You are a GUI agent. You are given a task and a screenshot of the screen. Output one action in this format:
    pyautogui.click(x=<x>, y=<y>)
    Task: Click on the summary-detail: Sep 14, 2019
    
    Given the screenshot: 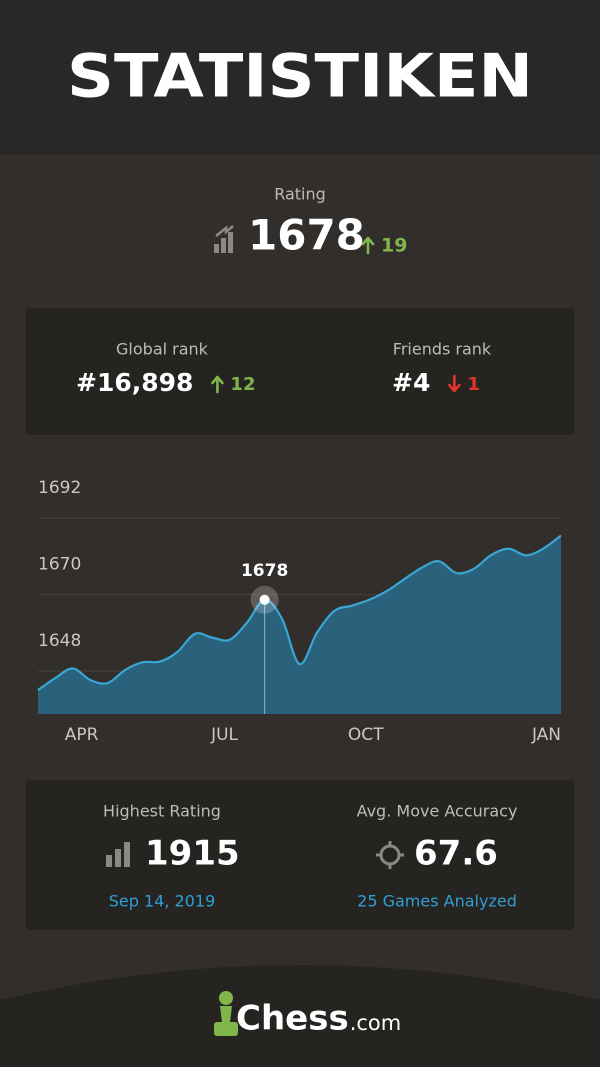 What is the action you would take?
    pyautogui.click(x=162, y=901)
    